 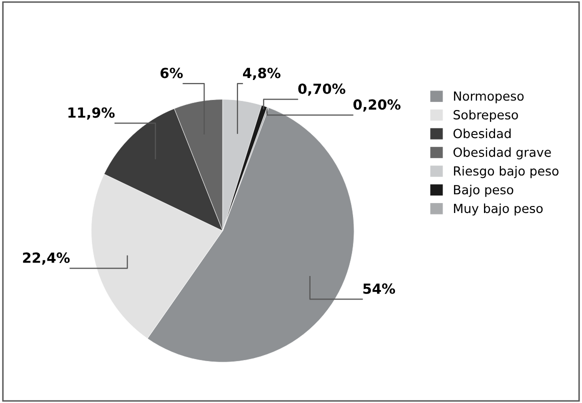 I want to click on data-label: 6%, so click(x=171, y=73).